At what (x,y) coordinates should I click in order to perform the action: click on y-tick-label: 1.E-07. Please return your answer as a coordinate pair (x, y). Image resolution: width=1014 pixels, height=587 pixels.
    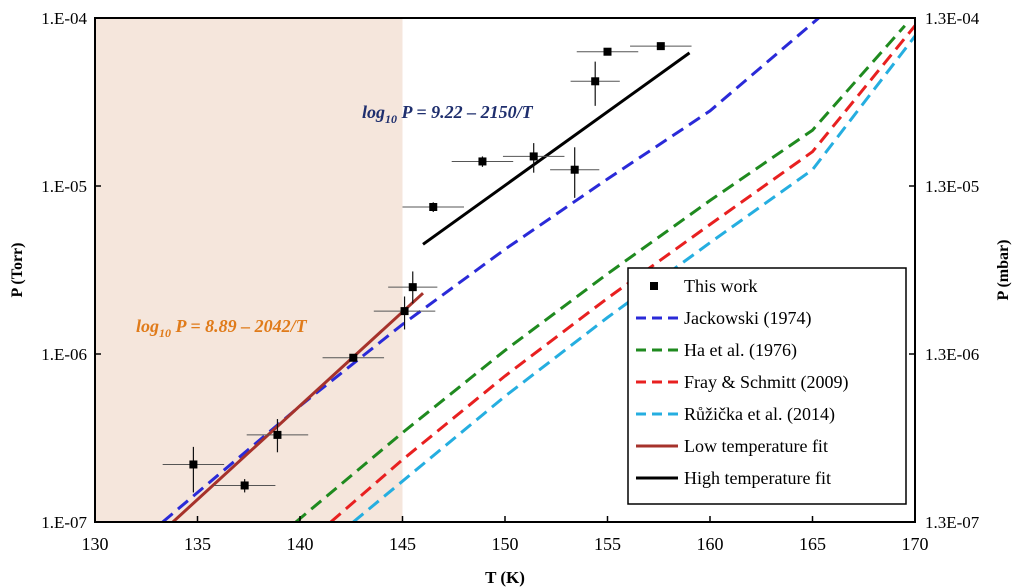
    Looking at the image, I should click on (64, 522).